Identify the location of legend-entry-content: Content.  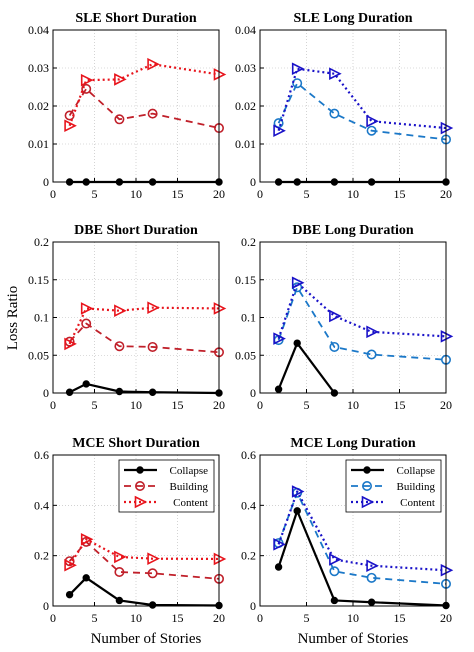
(190, 503).